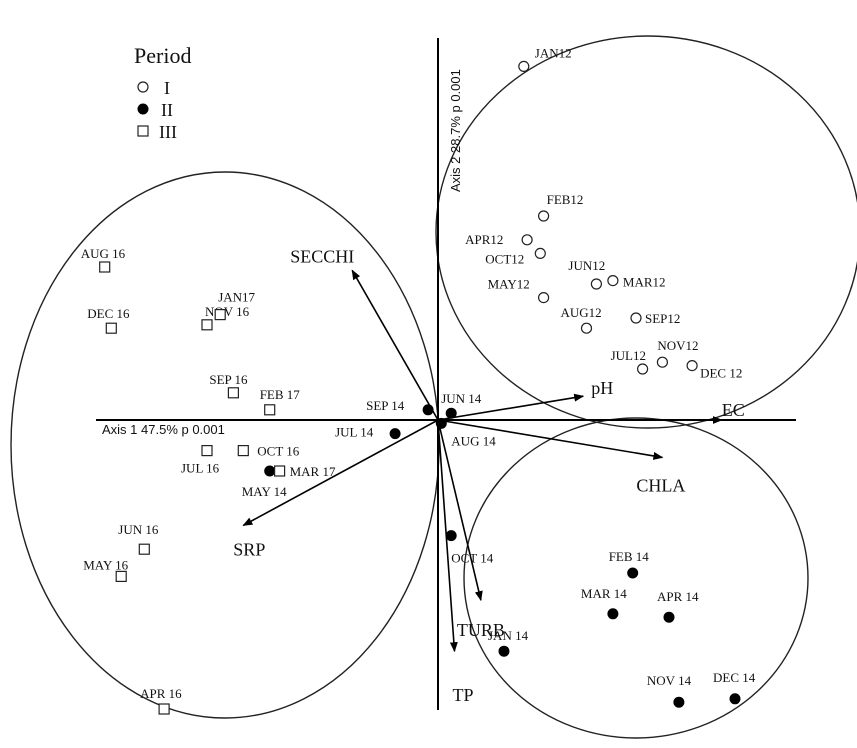  Describe the element at coordinates (105, 564) in the screenshot. I see `point-label-may-16: MAY 16` at that location.